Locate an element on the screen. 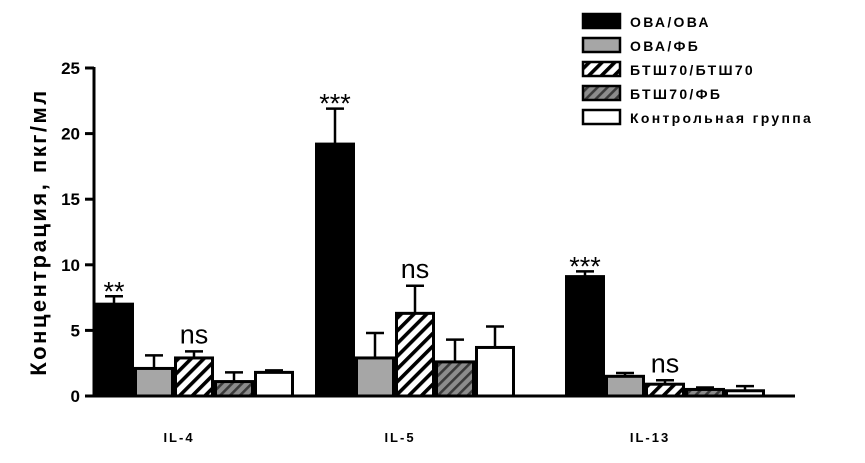 Image resolution: width=865 pixels, height=463 pixels. legend-label: ОВА/ОВА is located at coordinates (670, 22).